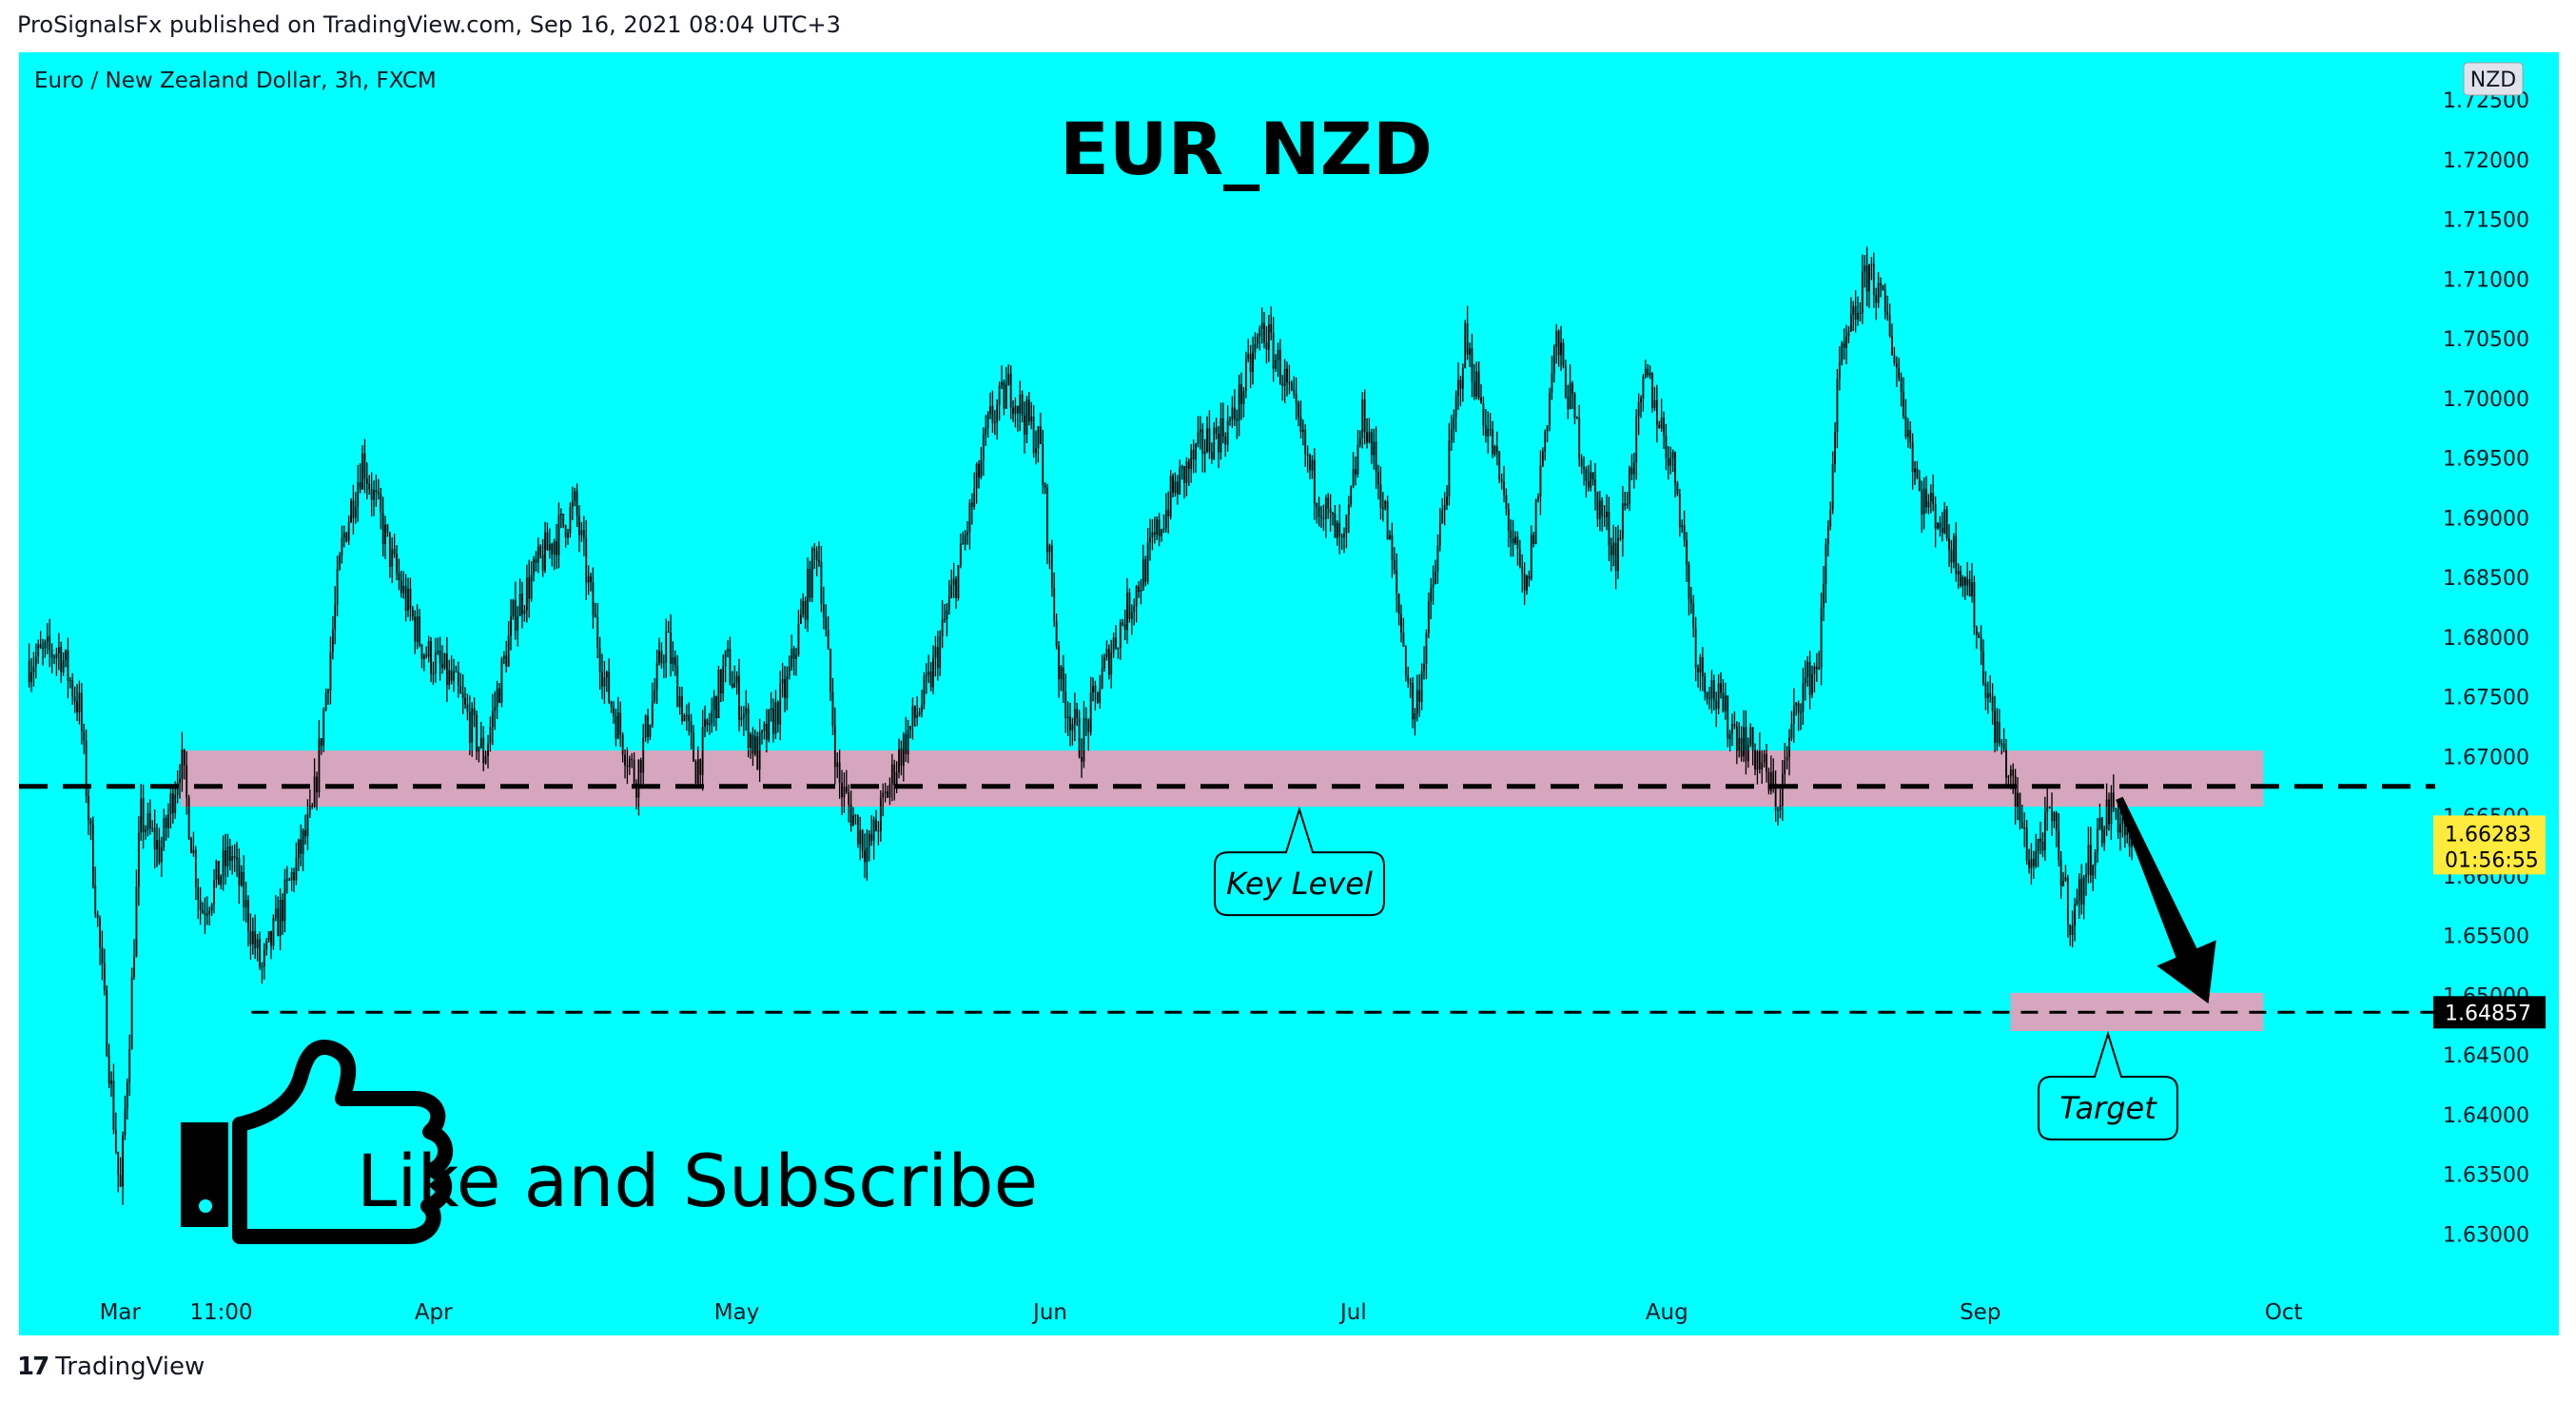 The height and width of the screenshot is (1402, 2576). Describe the element at coordinates (2108, 1085) in the screenshot. I see `target-callout: Target` at that location.